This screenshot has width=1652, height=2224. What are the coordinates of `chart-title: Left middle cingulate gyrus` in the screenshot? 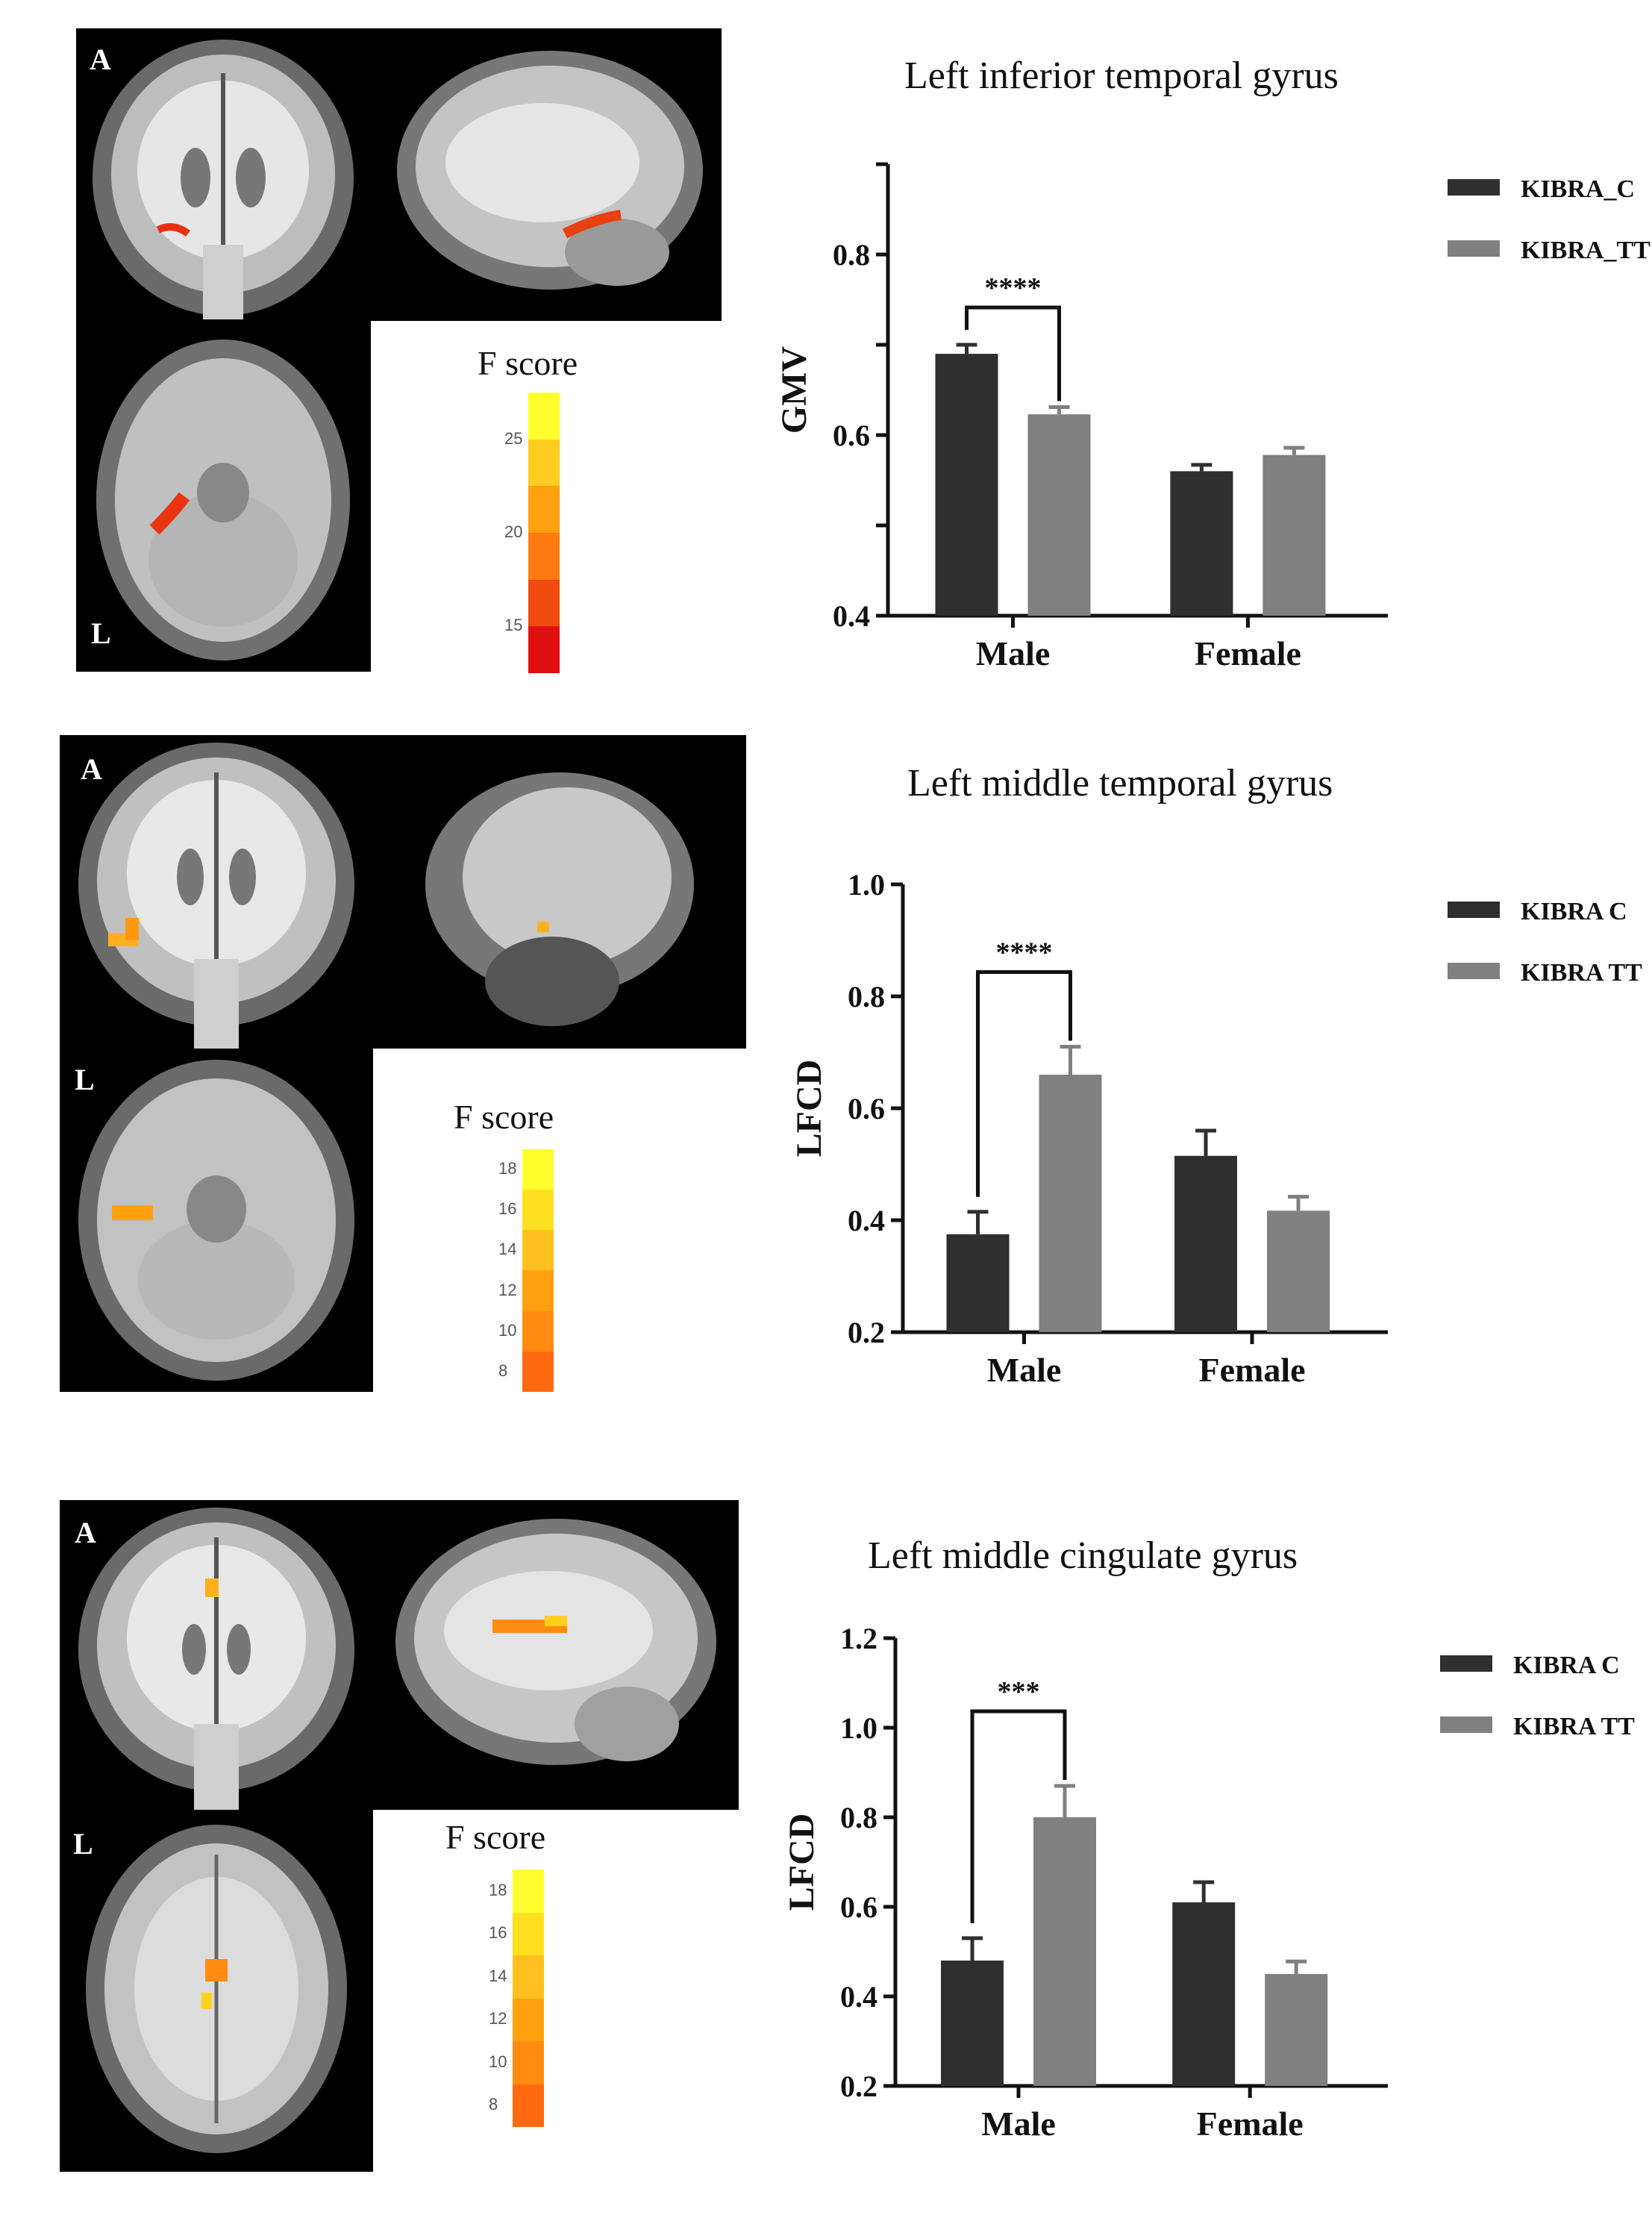 It's located at (1083, 1555).